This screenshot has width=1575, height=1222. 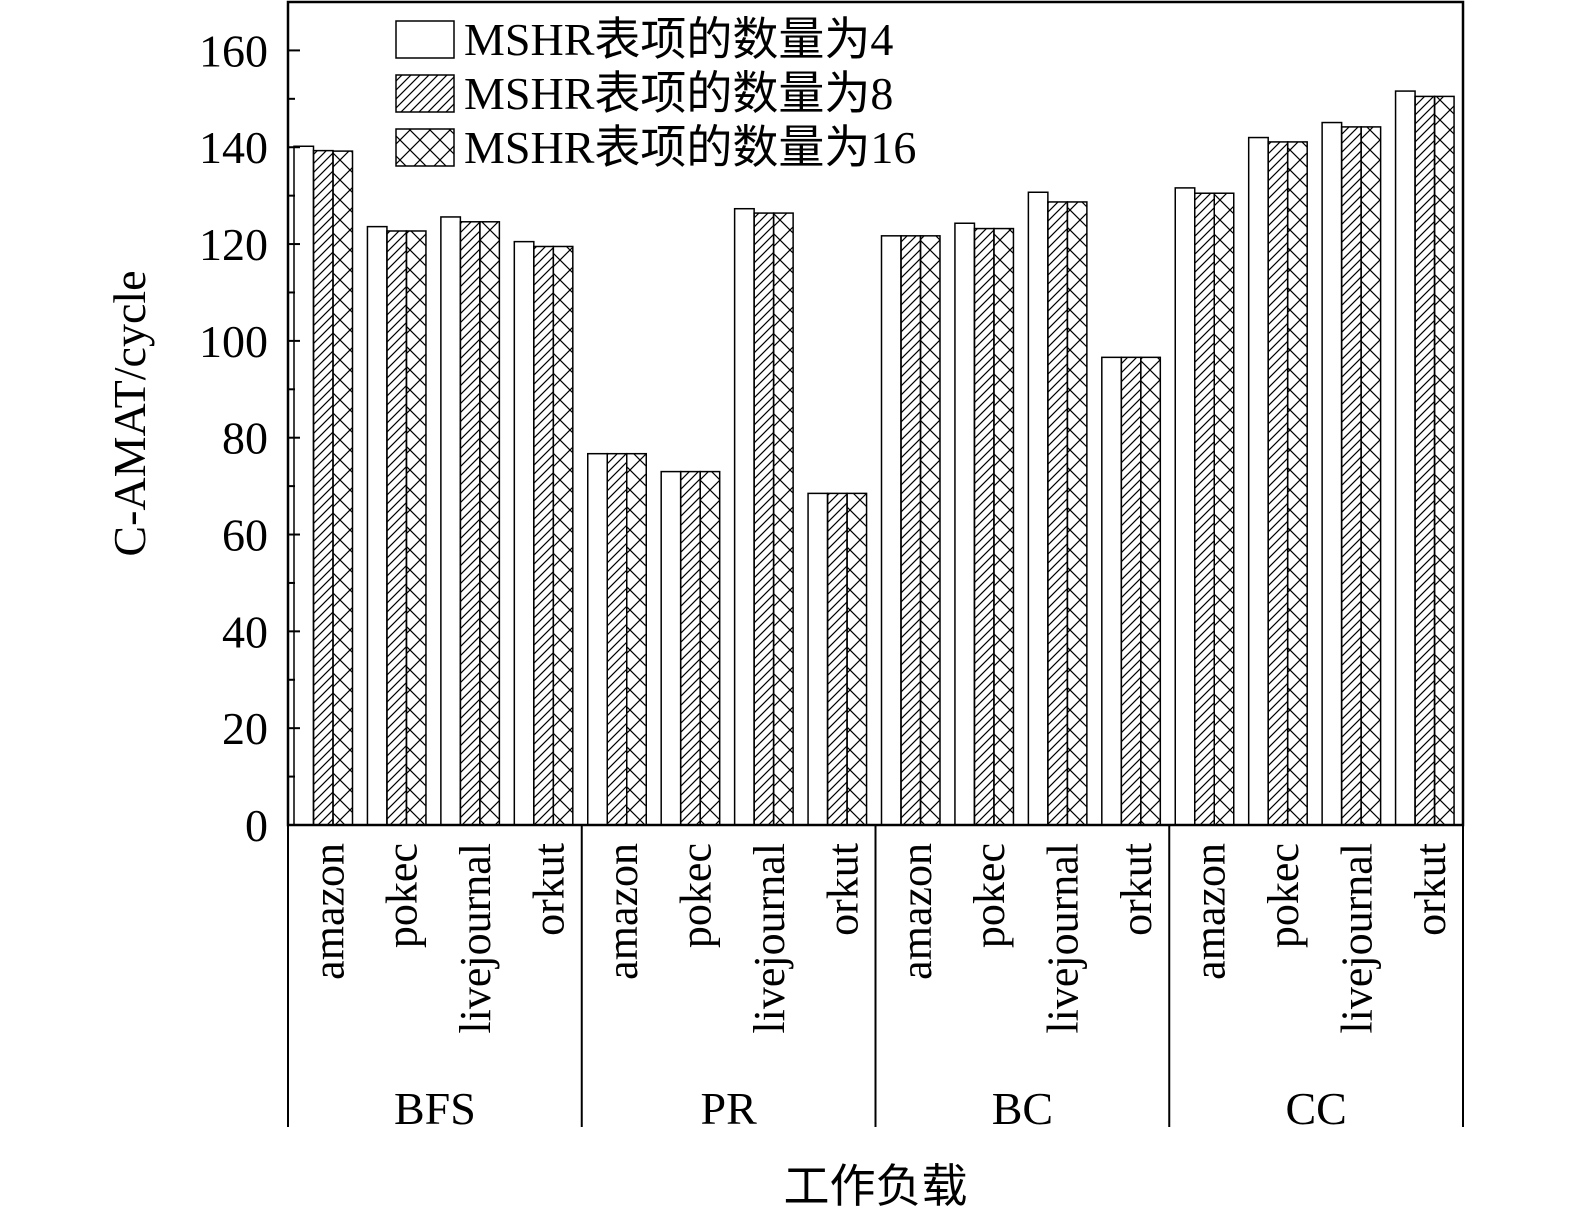 I want to click on bar-cc-amazon-s3, so click(x=1224, y=509).